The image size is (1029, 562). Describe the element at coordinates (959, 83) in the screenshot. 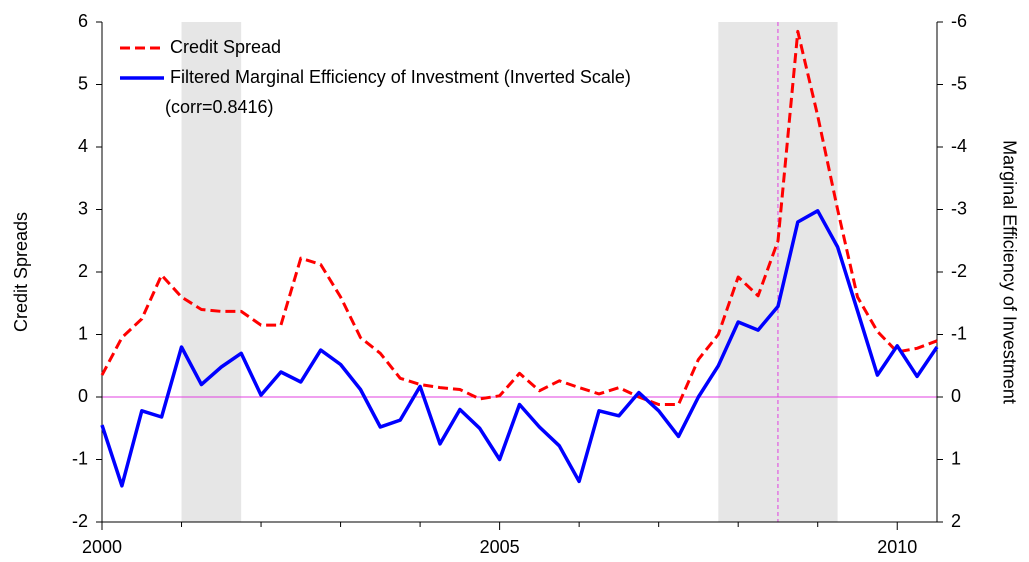

I see `y2-tick-label: -5` at that location.